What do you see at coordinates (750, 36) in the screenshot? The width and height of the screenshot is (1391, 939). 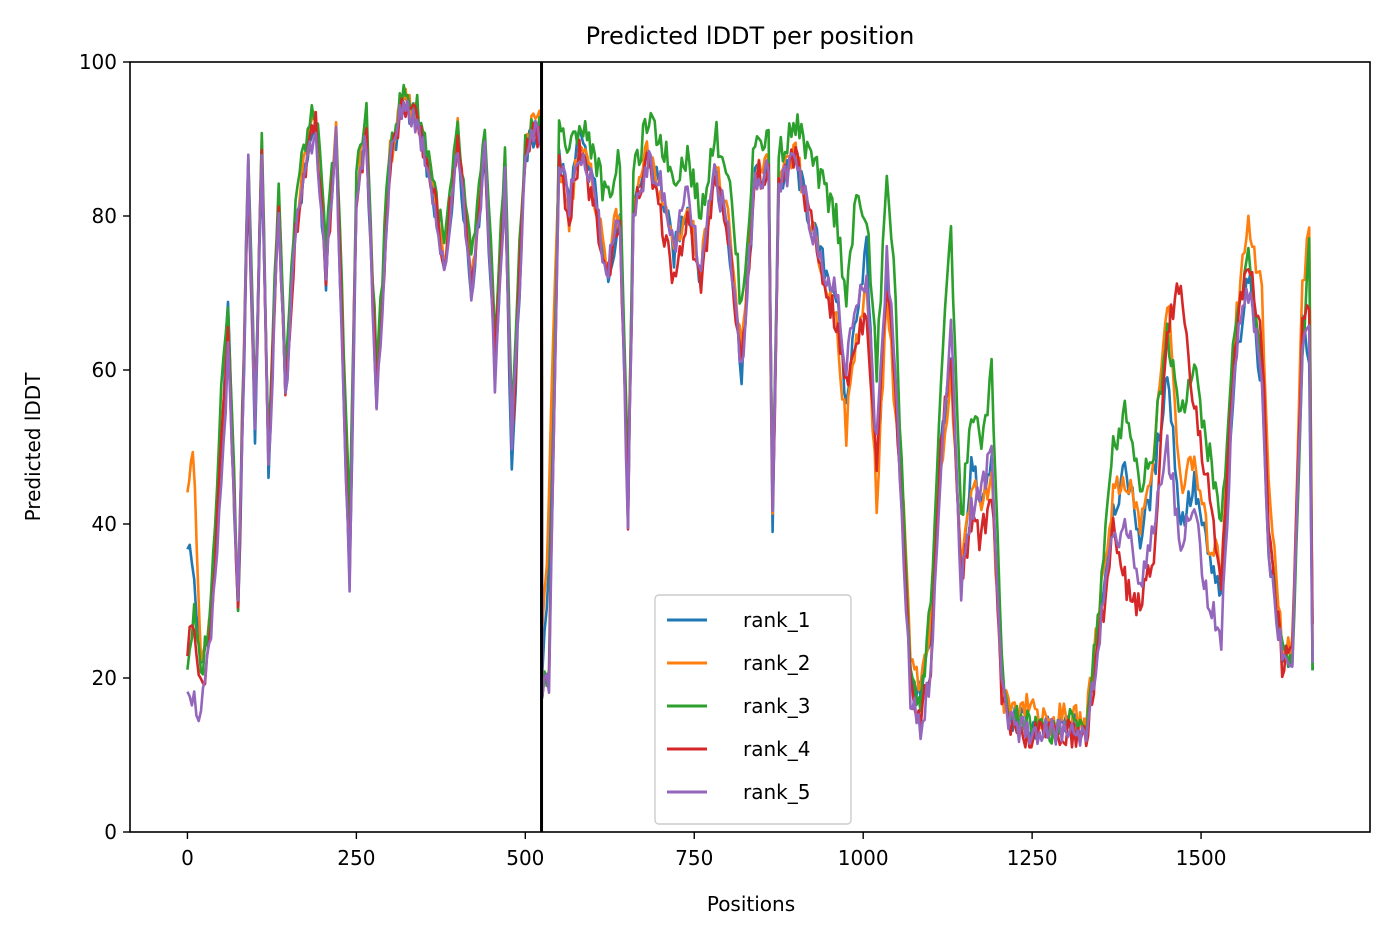 I see `chart-title: Predicted lDDT per position` at bounding box center [750, 36].